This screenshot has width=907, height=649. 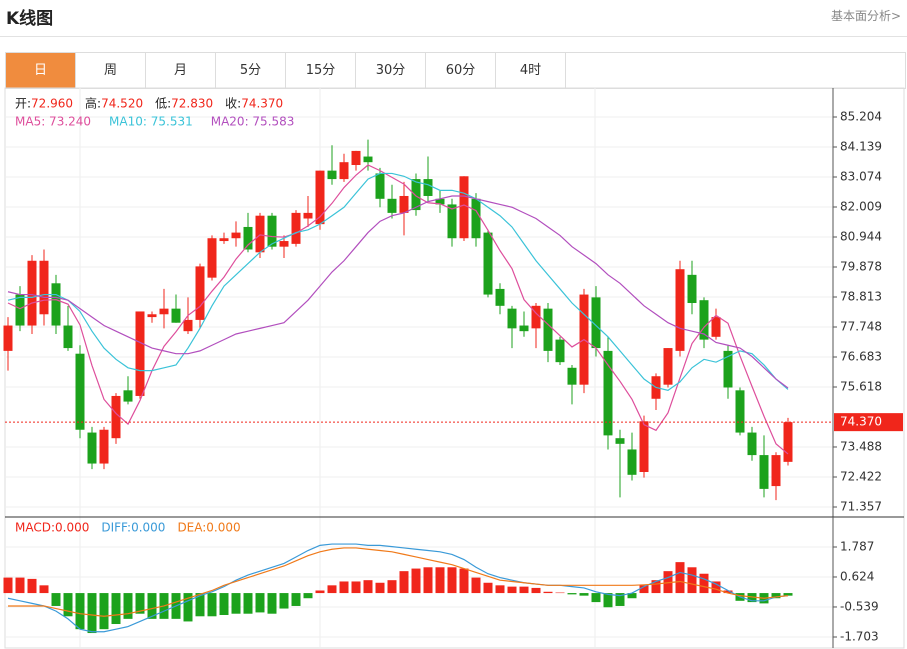 What do you see at coordinates (122, 104) in the screenshot?
I see `info-value: 74.520` at bounding box center [122, 104].